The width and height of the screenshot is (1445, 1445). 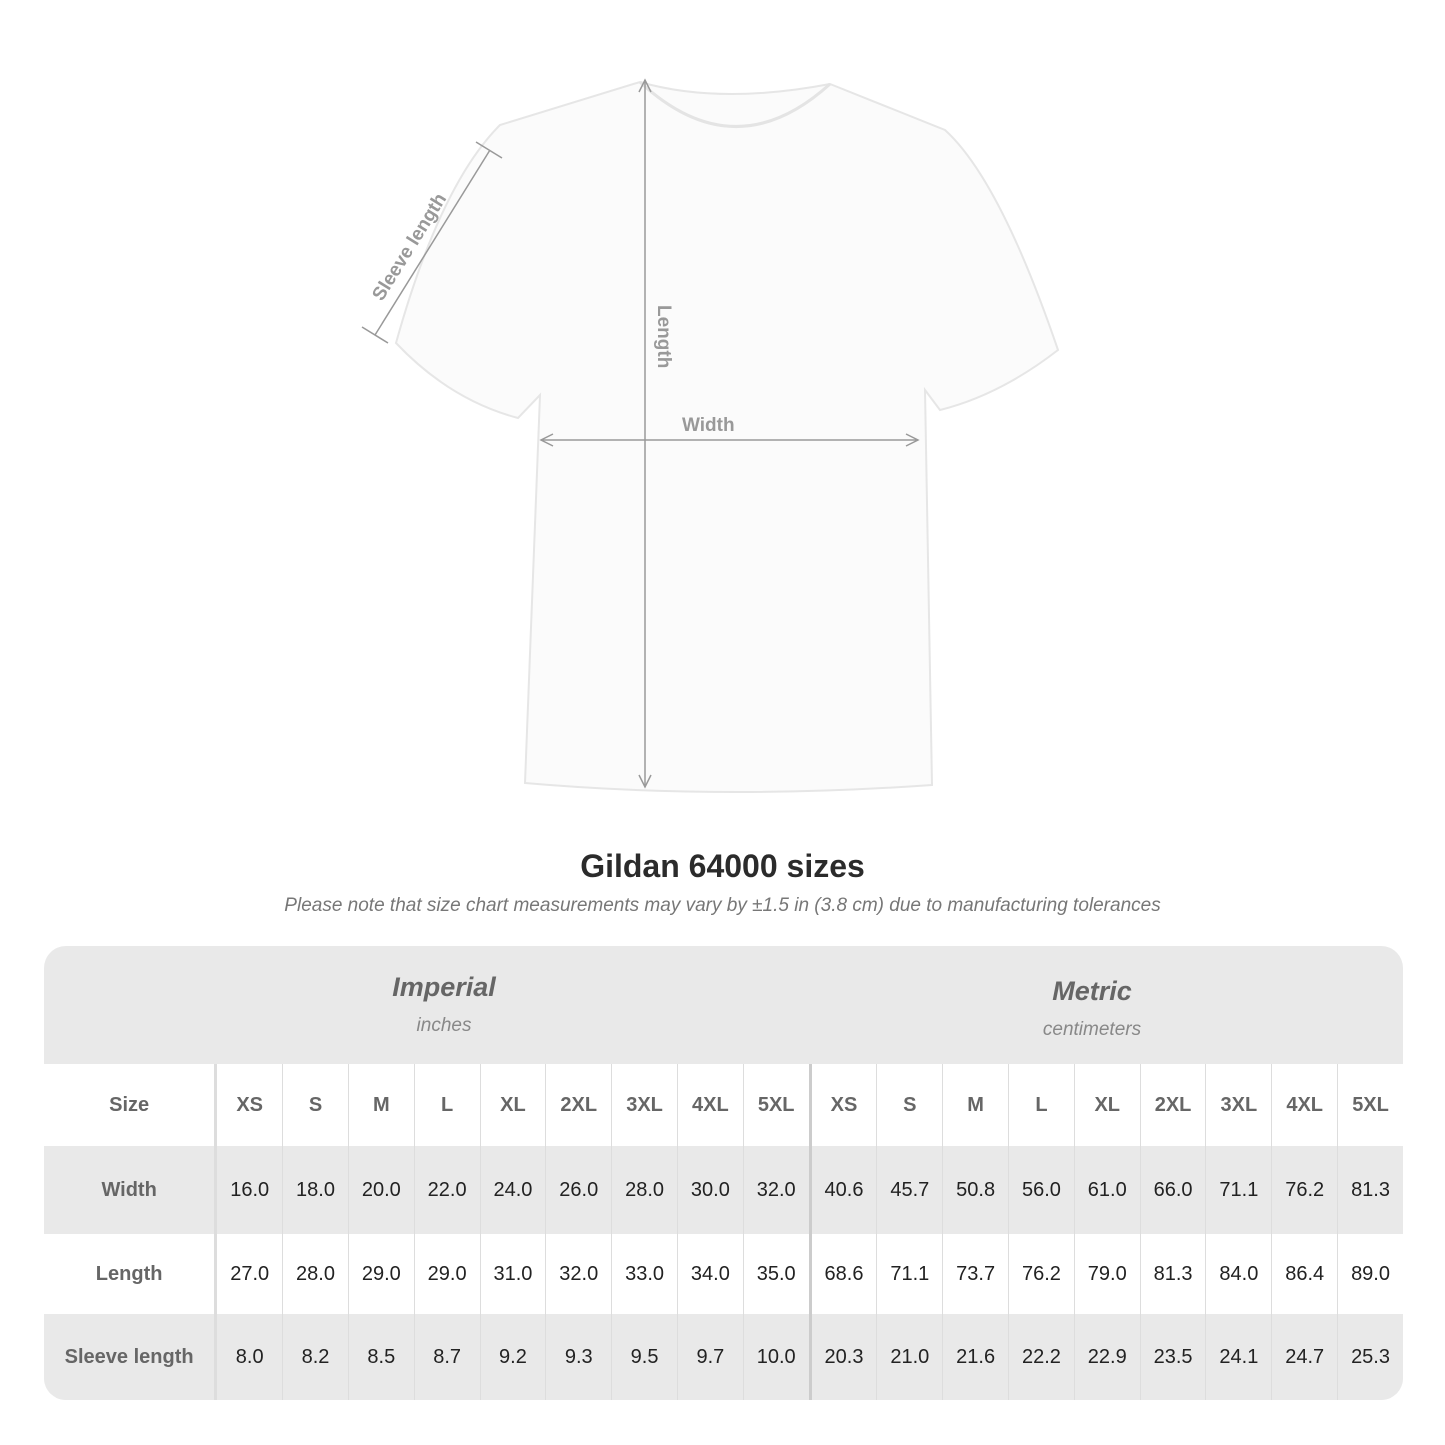 What do you see at coordinates (975, 1357) in the screenshot?
I see `metric-value: 21.6` at bounding box center [975, 1357].